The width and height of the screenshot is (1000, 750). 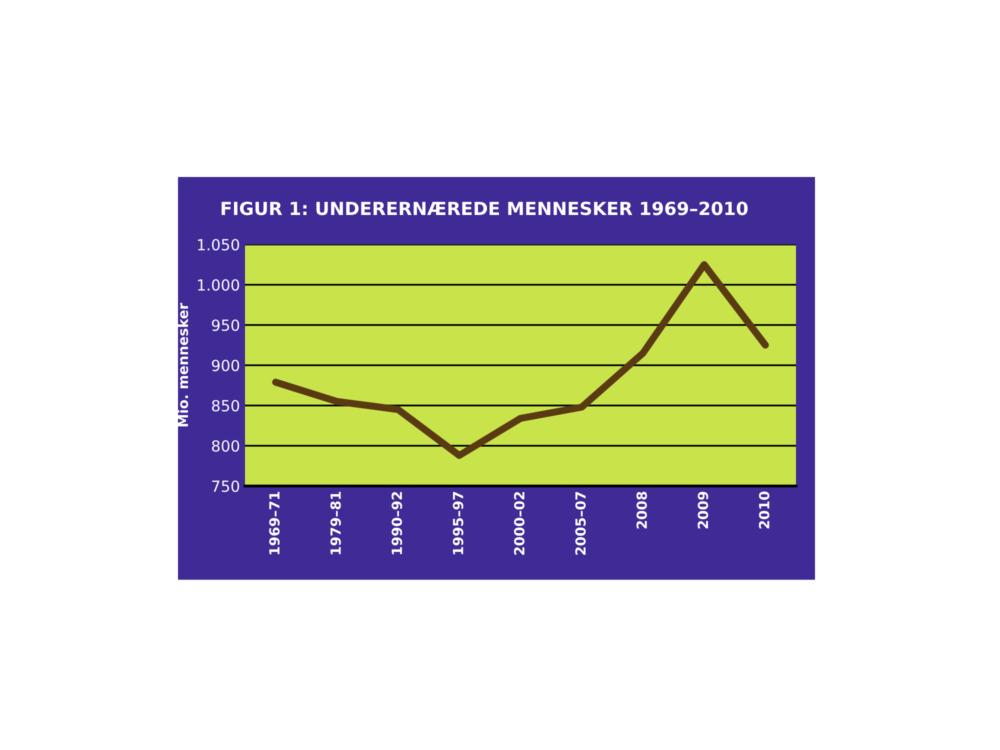 What do you see at coordinates (226, 325) in the screenshot?
I see `y-tick-label: 950` at bounding box center [226, 325].